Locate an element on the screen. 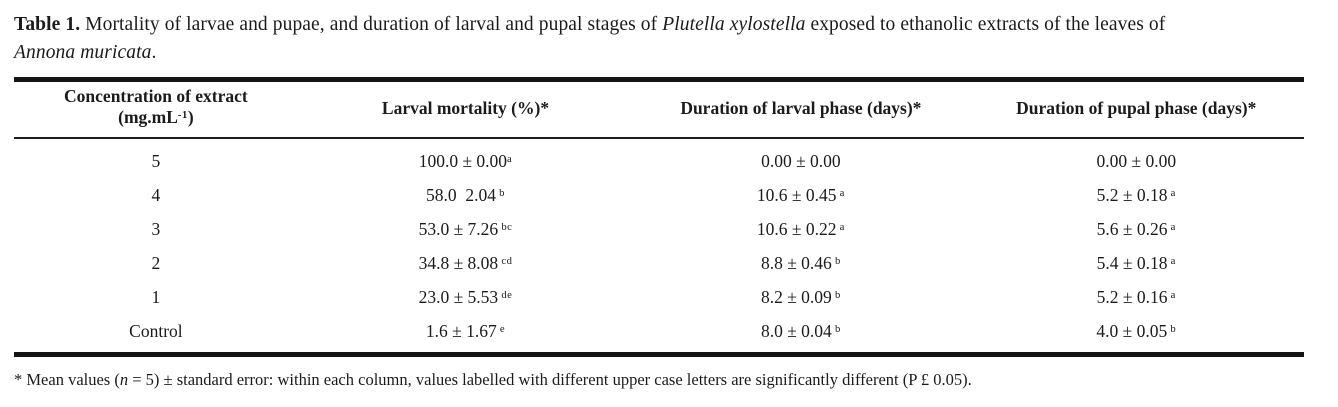 The width and height of the screenshot is (1338, 407). cell-value: 10.6 ± 0.22 is located at coordinates (796, 228).